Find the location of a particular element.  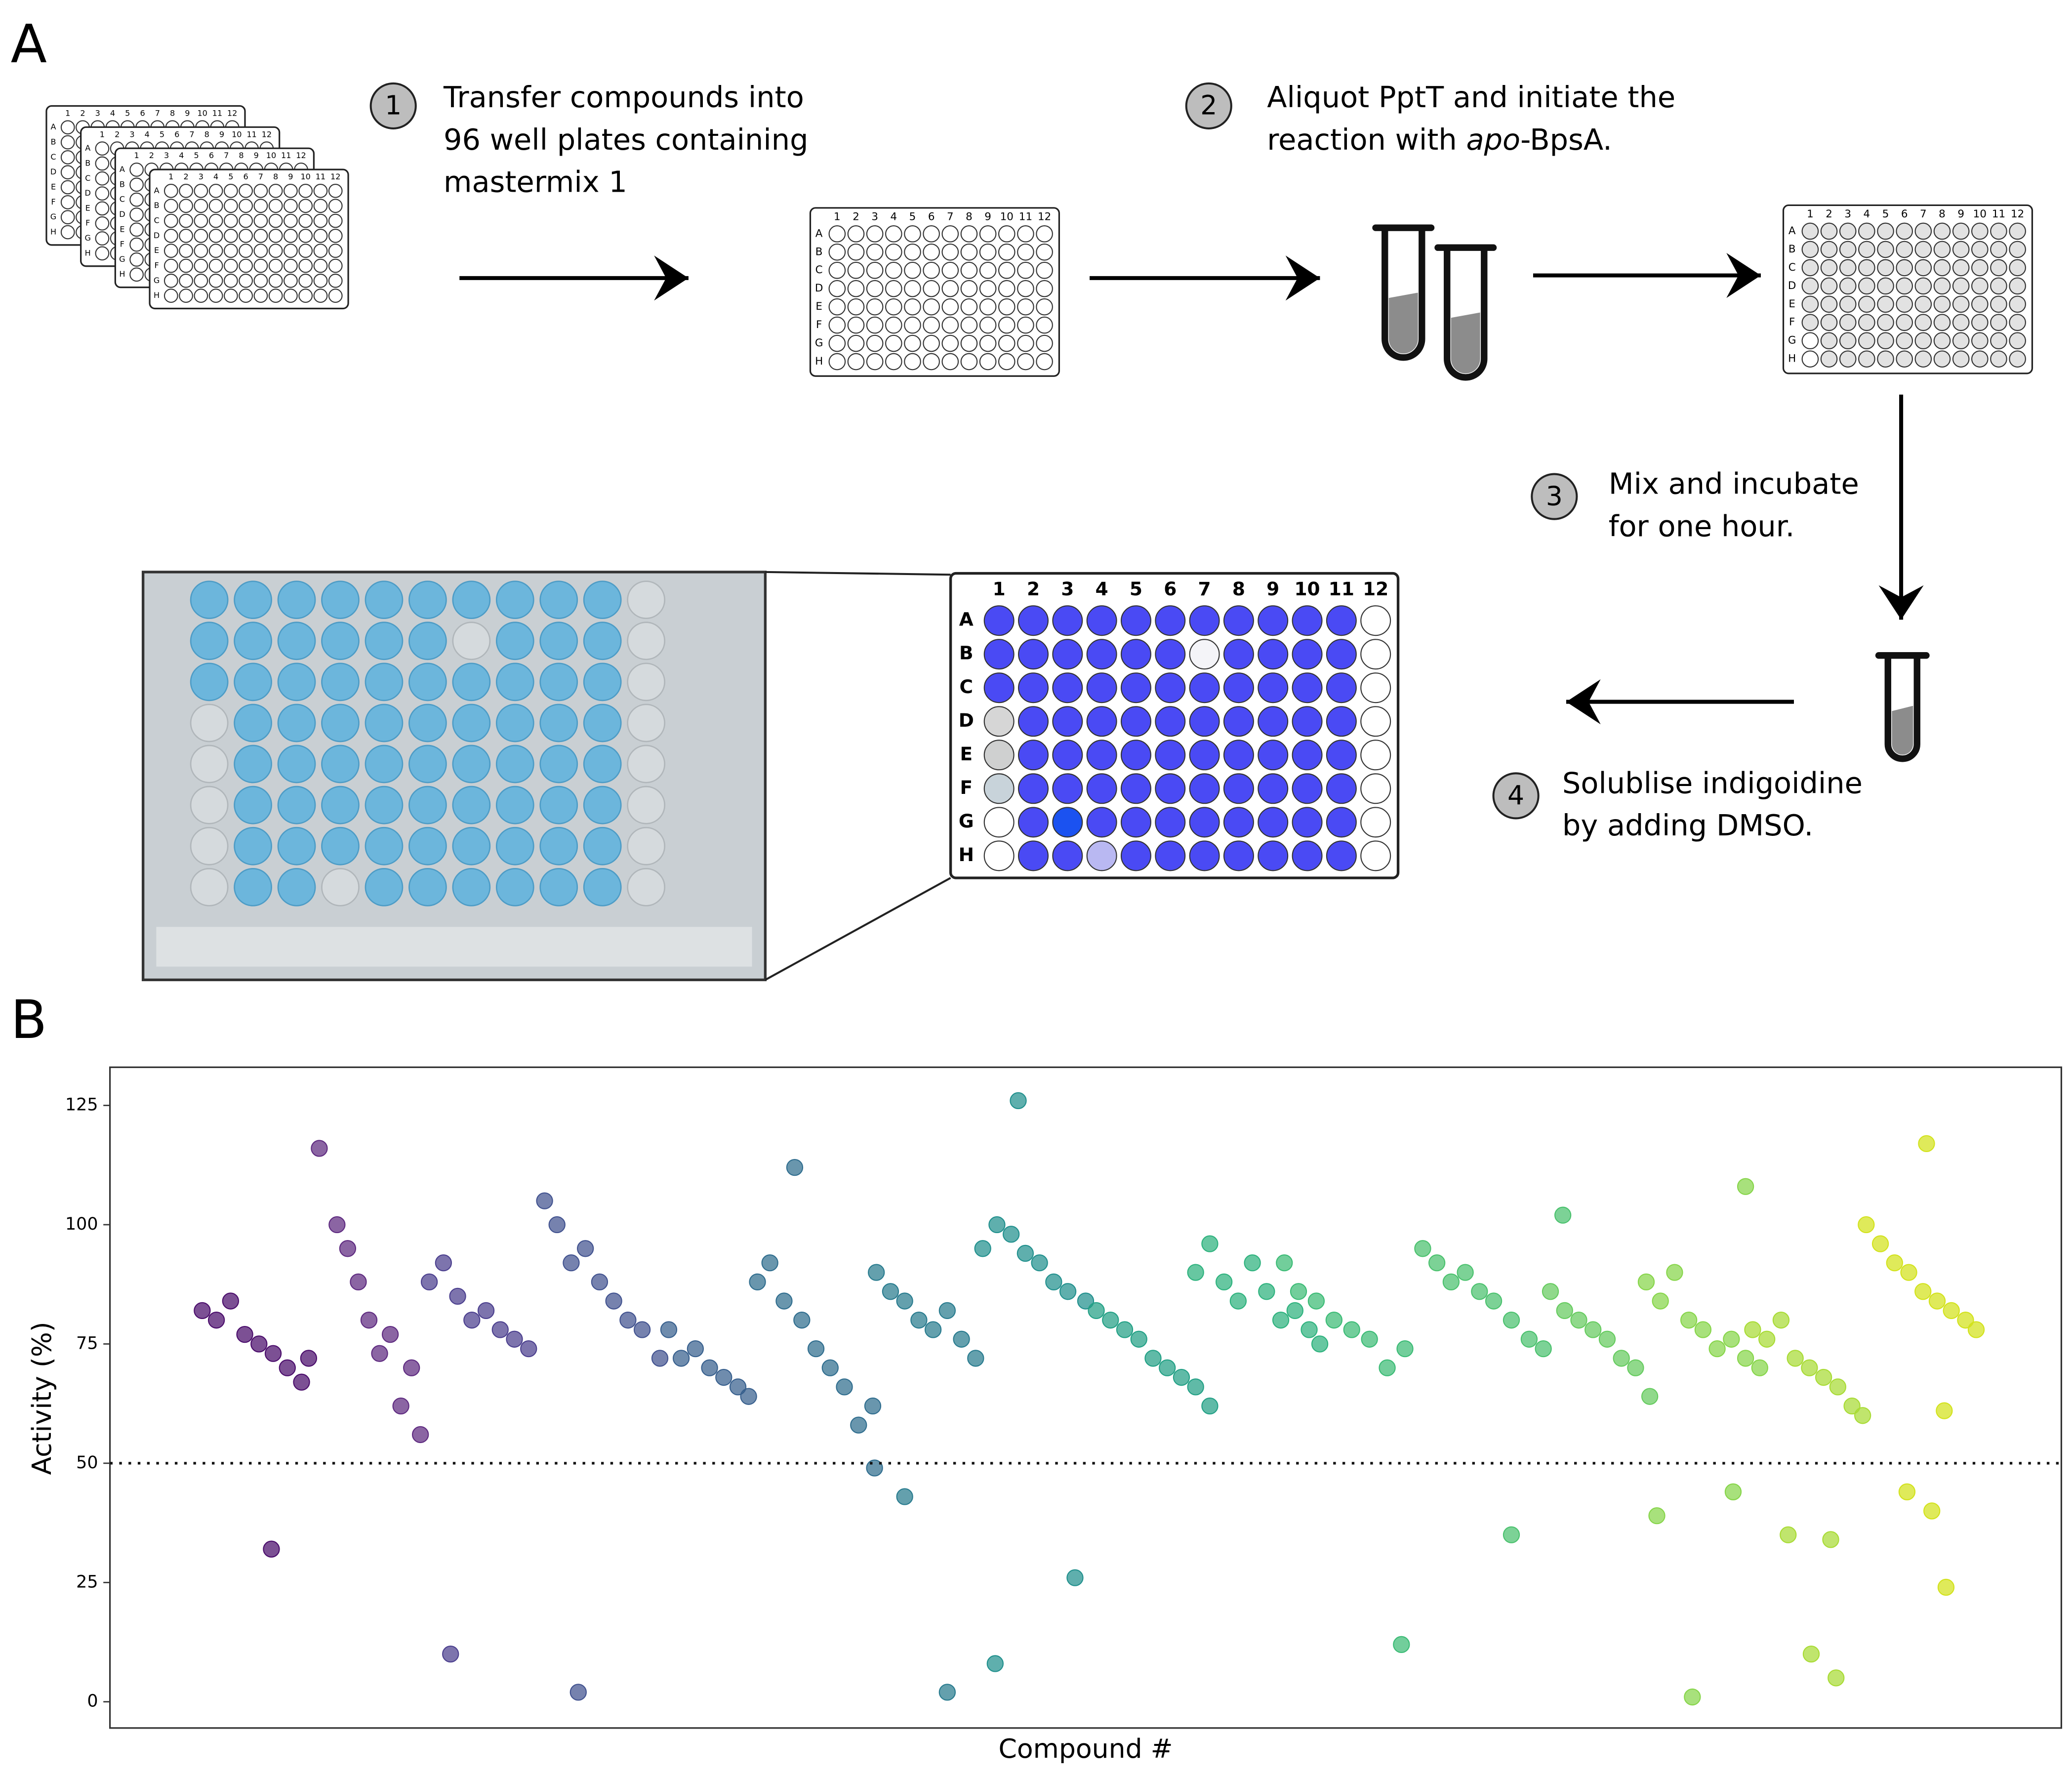

arrow-head is located at coordinates (1744, 275).